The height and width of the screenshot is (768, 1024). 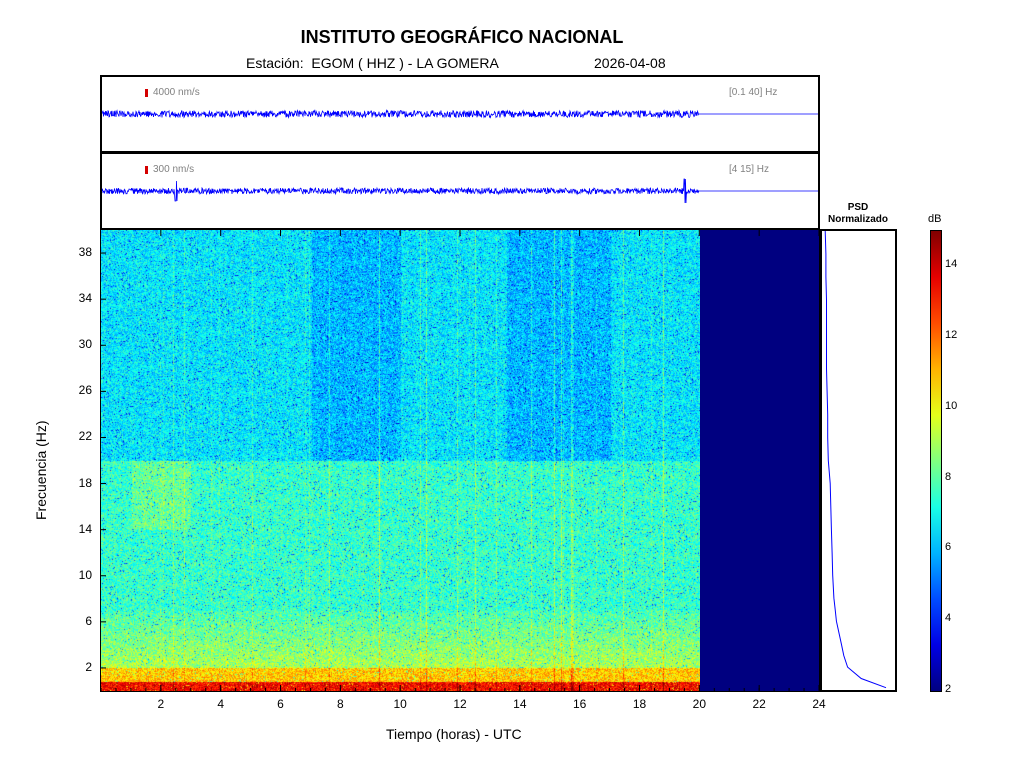 What do you see at coordinates (85, 390) in the screenshot?
I see `y-tick-label: 26` at bounding box center [85, 390].